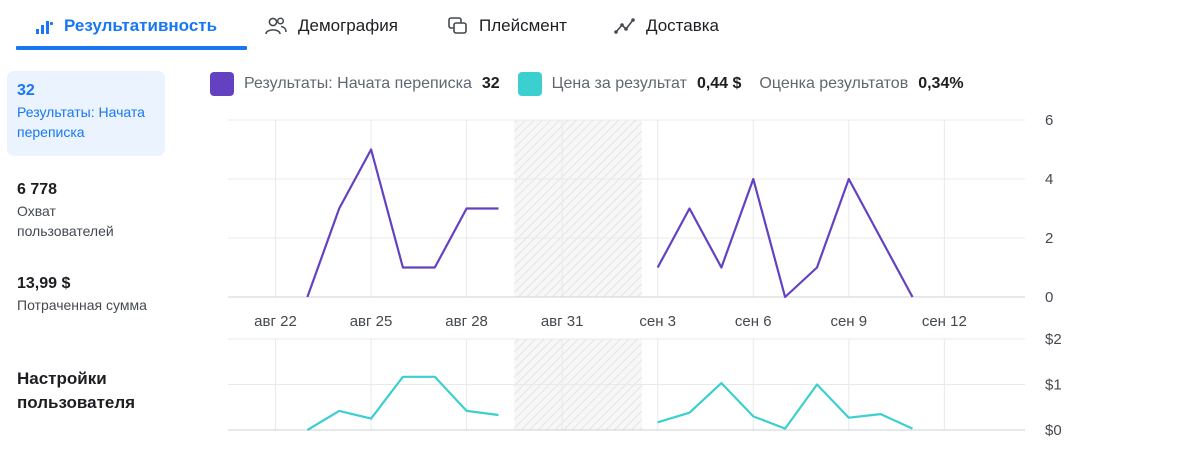 Image resolution: width=1196 pixels, height=453 pixels. What do you see at coordinates (222, 84) in the screenshot?
I see `legend-swatch-results` at bounding box center [222, 84].